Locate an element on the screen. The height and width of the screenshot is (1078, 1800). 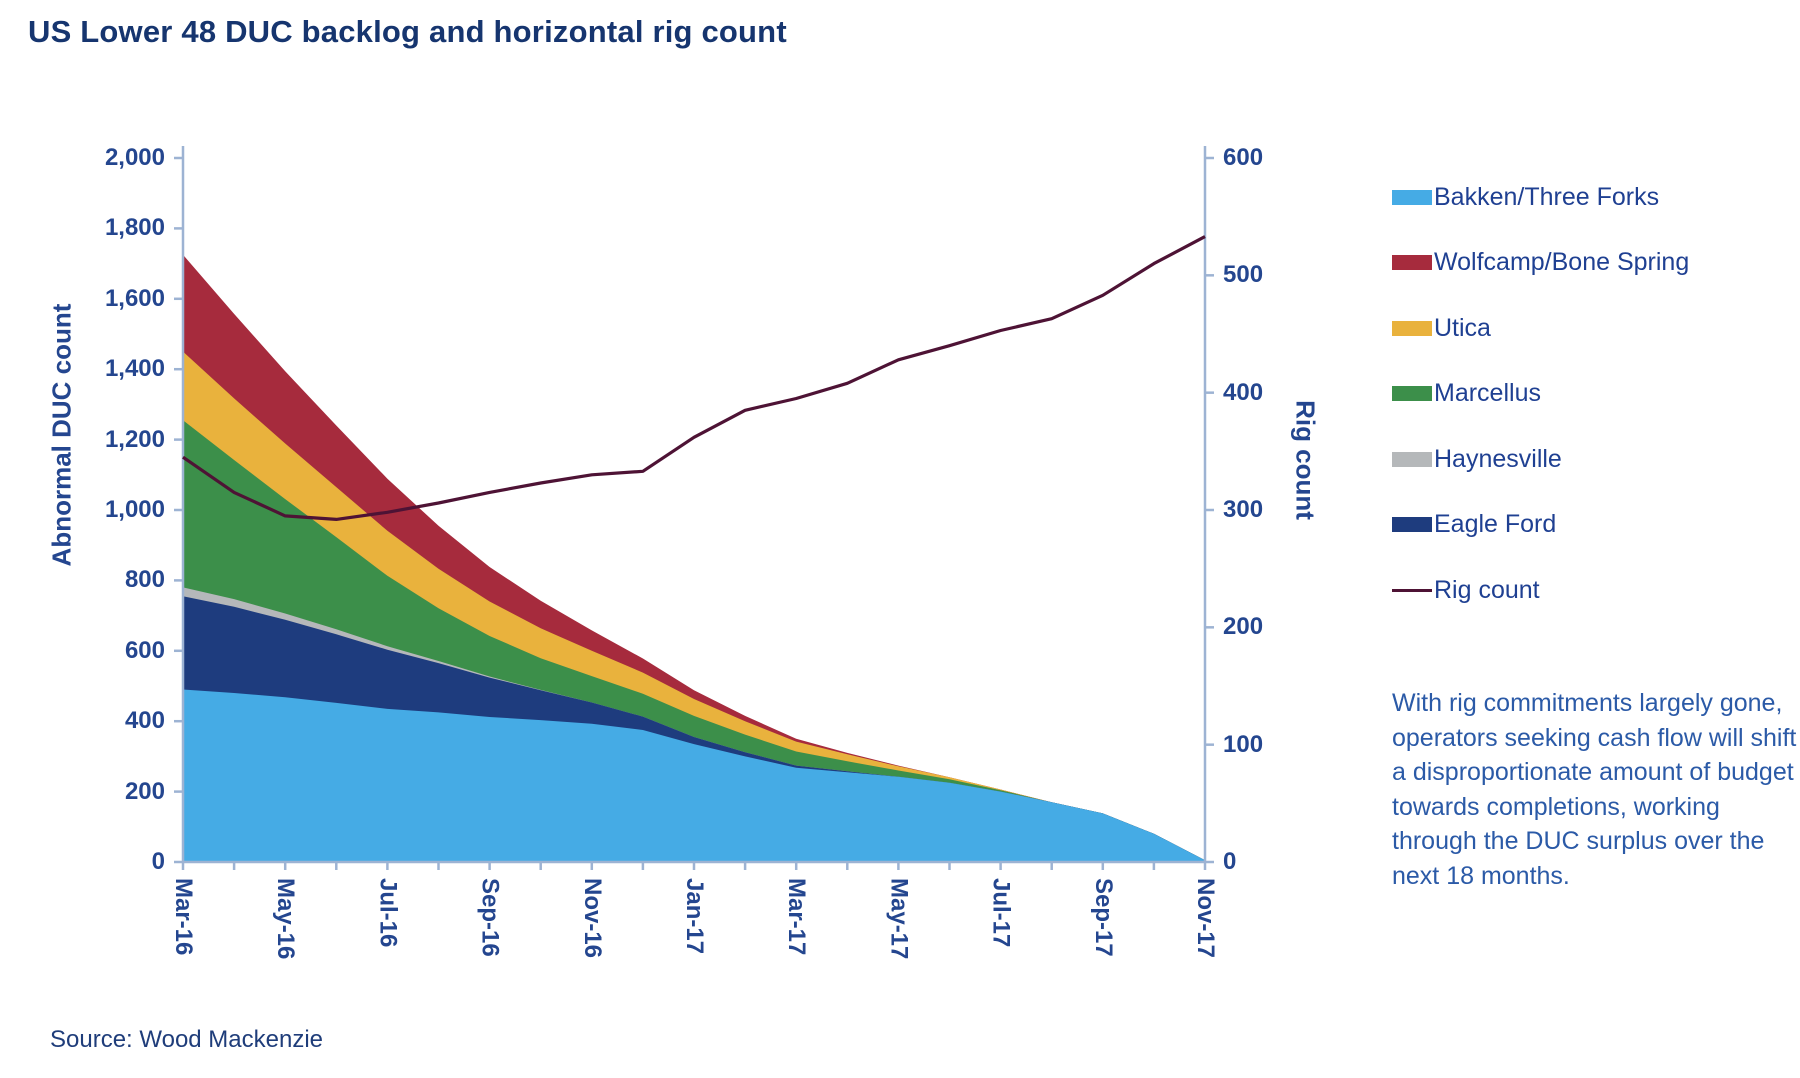
x-axis-tick-label: Mar-16 is located at coordinates (183, 917).